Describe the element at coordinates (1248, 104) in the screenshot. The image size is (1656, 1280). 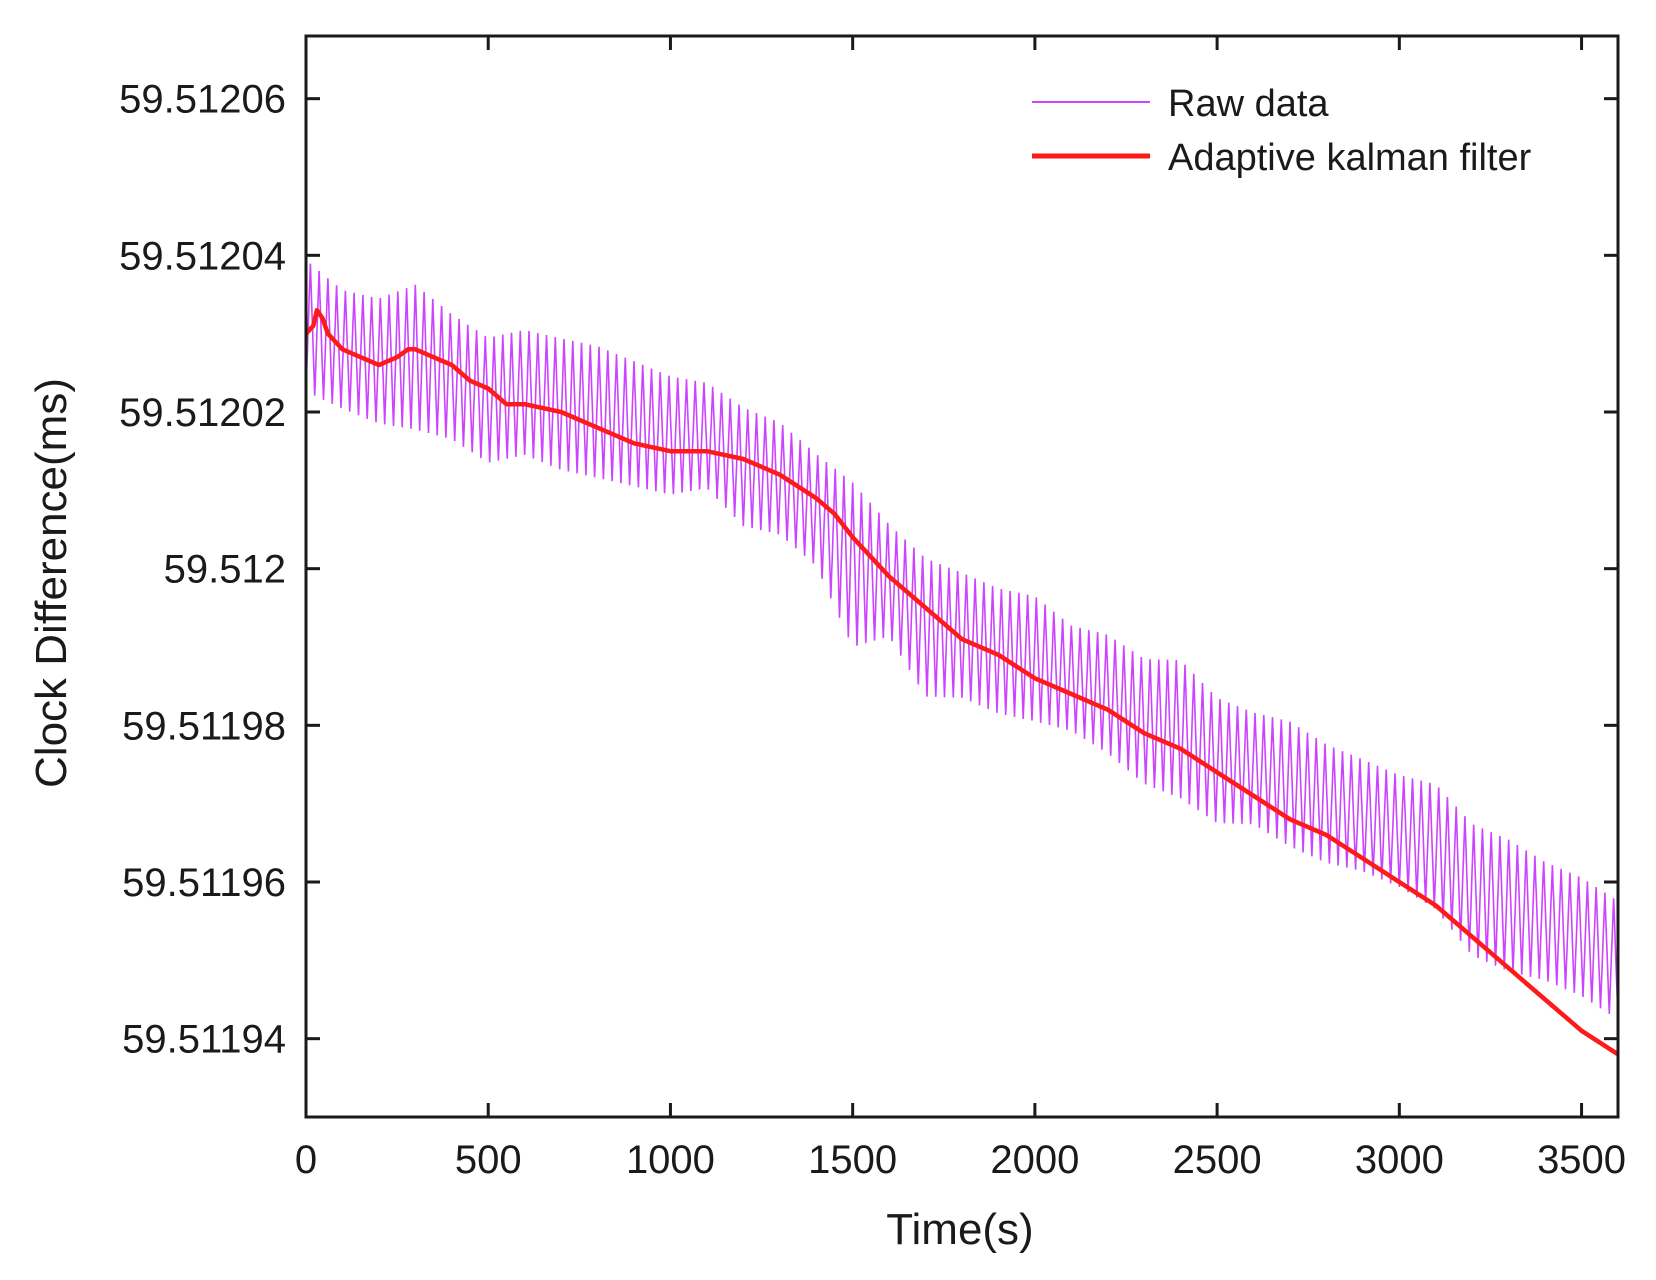
I see `legend-label-raw-data: Raw data` at that location.